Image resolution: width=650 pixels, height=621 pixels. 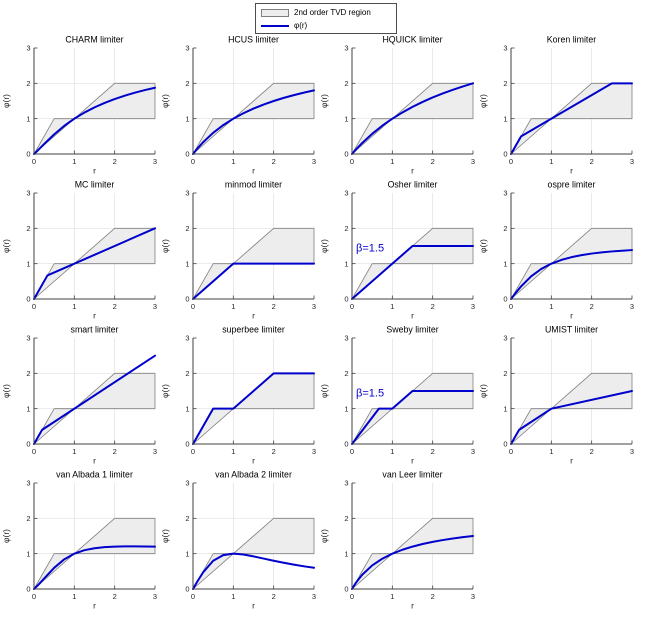 I want to click on subplot-title: HQUICK limiter, so click(x=412, y=40).